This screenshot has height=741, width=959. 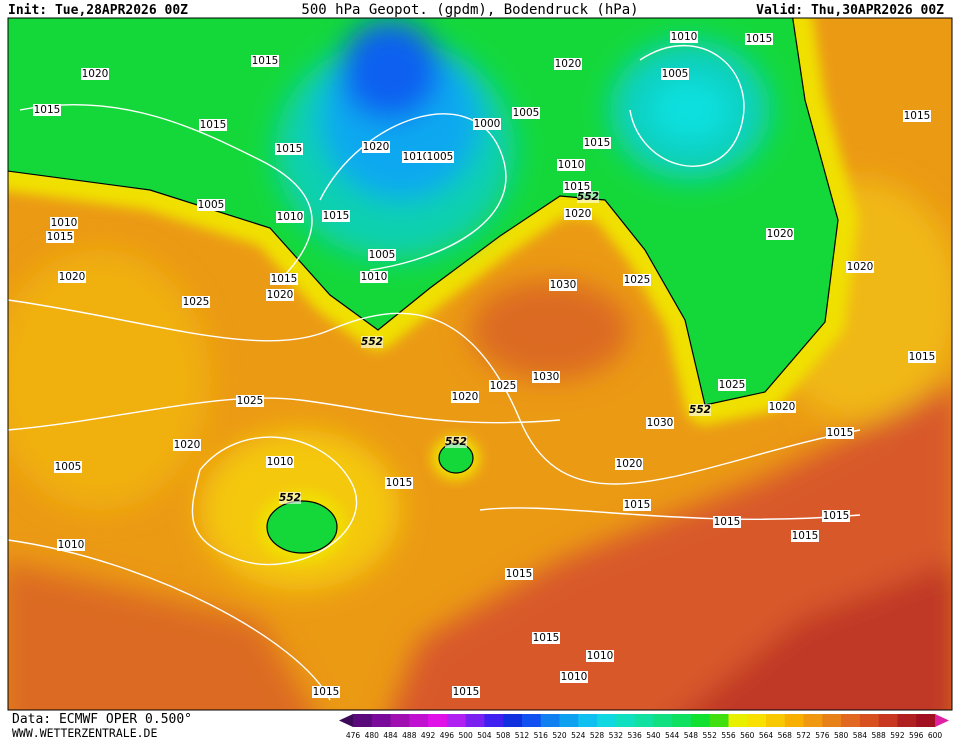 What do you see at coordinates (428, 735) in the screenshot?
I see `scale-label: 492` at bounding box center [428, 735].